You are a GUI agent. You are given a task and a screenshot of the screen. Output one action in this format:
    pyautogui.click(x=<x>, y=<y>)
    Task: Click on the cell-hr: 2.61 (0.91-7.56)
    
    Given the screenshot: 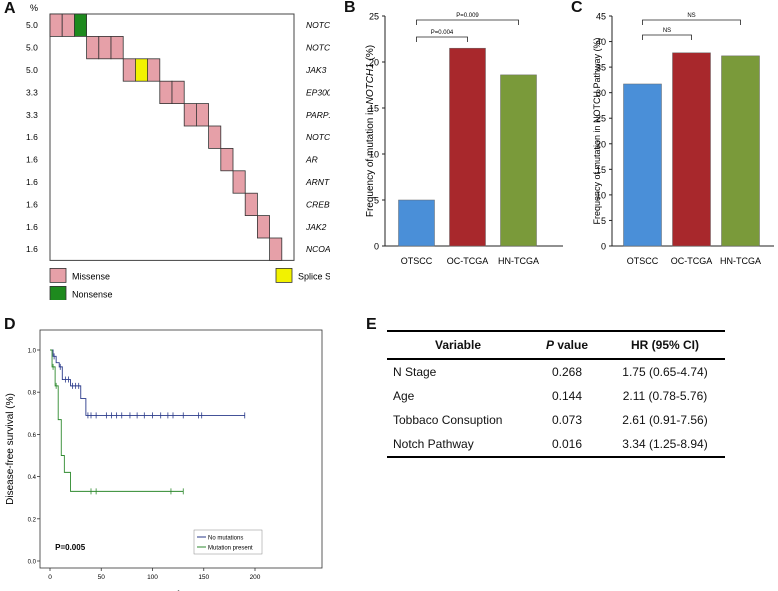 What is the action you would take?
    pyautogui.click(x=665, y=420)
    